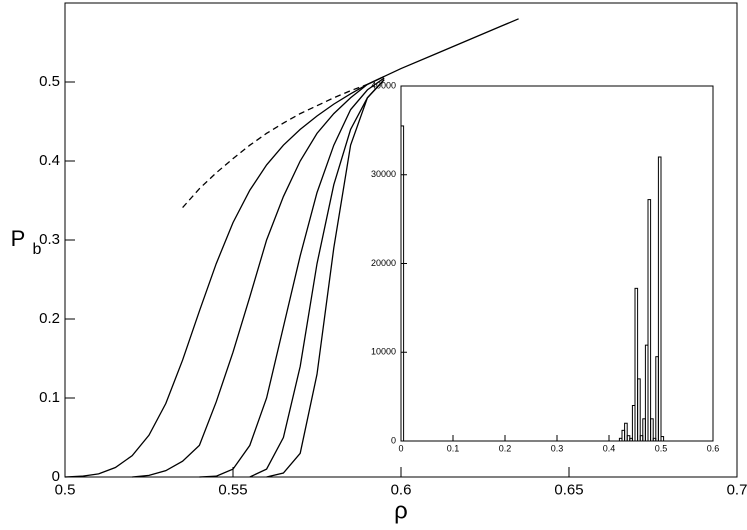  I want to click on x-tick-label: 0.65, so click(568, 489).